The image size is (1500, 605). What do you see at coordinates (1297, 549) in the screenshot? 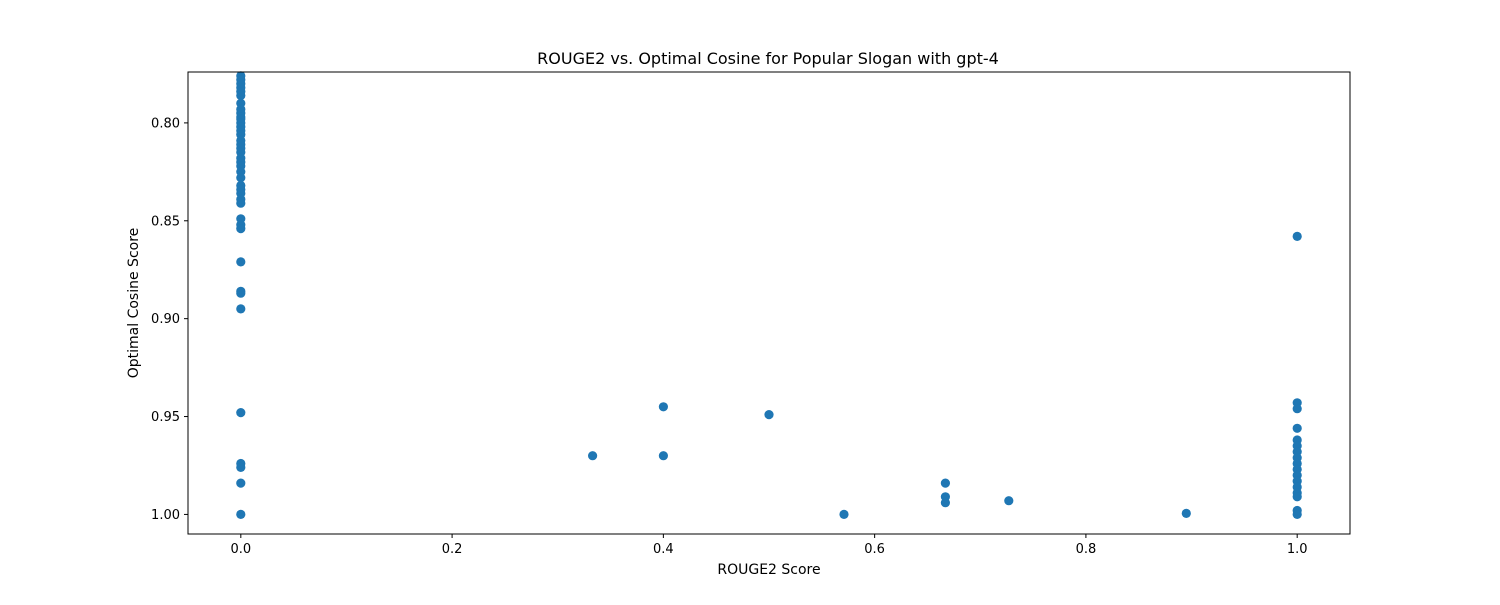
I see `x-tick-label: 1.0` at bounding box center [1297, 549].